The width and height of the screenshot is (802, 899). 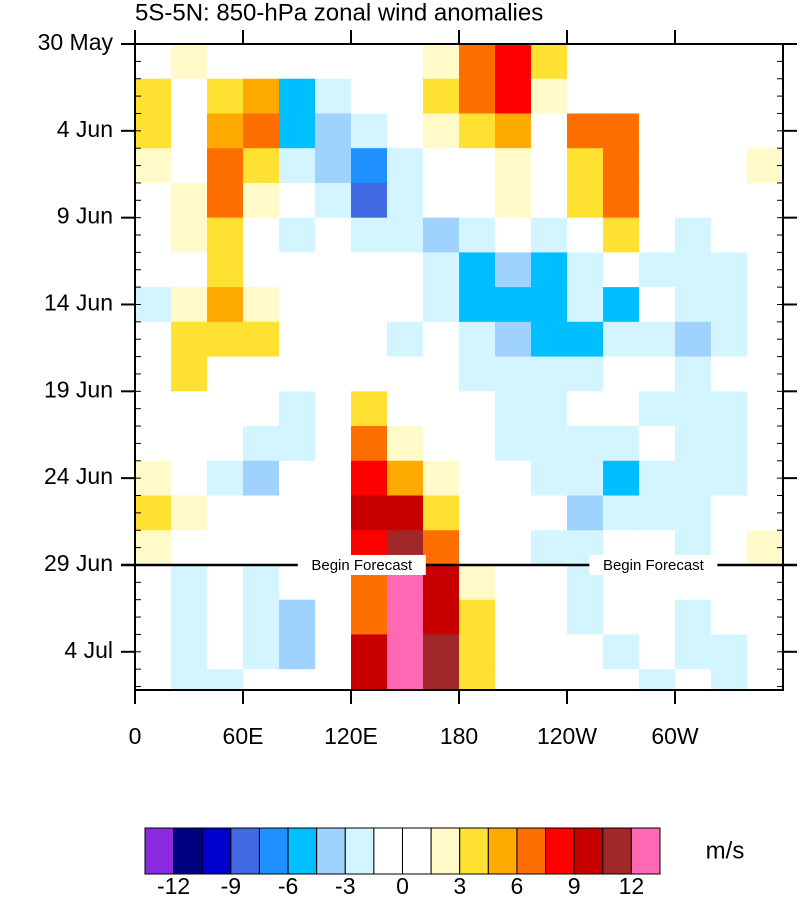 I want to click on y-tick-label: 19 Jun, so click(x=78, y=389).